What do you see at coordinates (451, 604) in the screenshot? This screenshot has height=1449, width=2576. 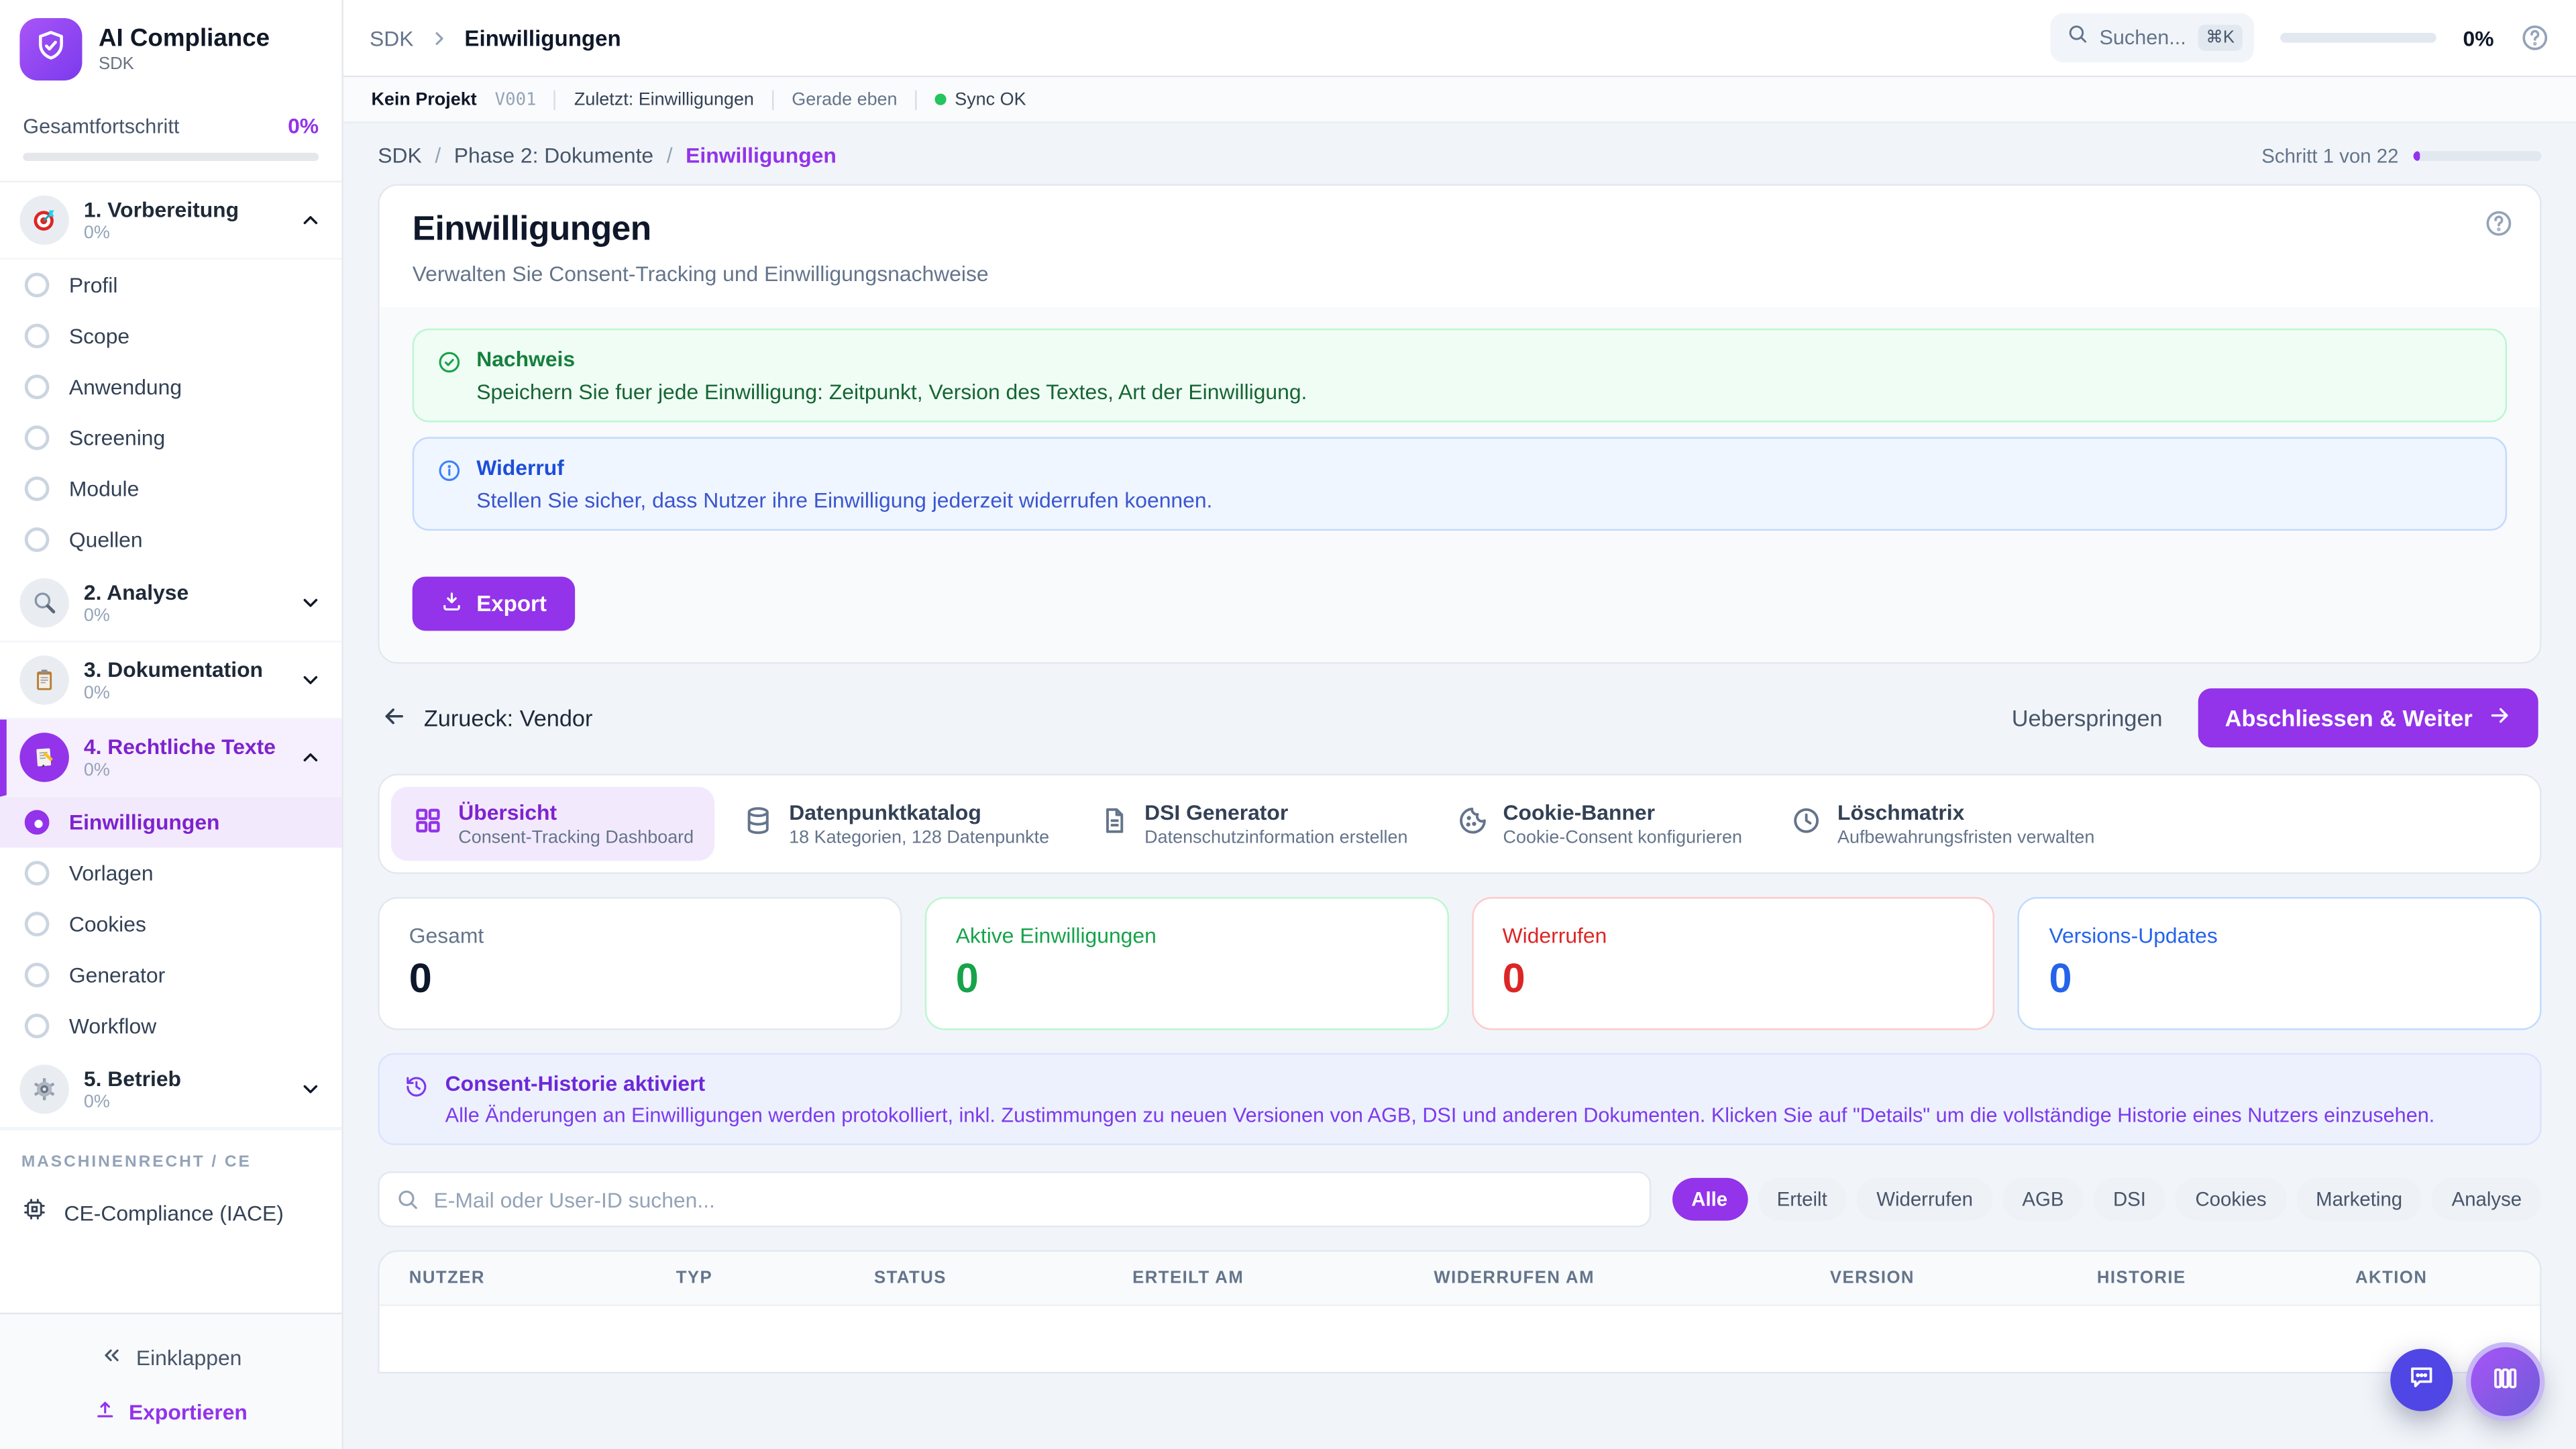 I see `download-icon` at bounding box center [451, 604].